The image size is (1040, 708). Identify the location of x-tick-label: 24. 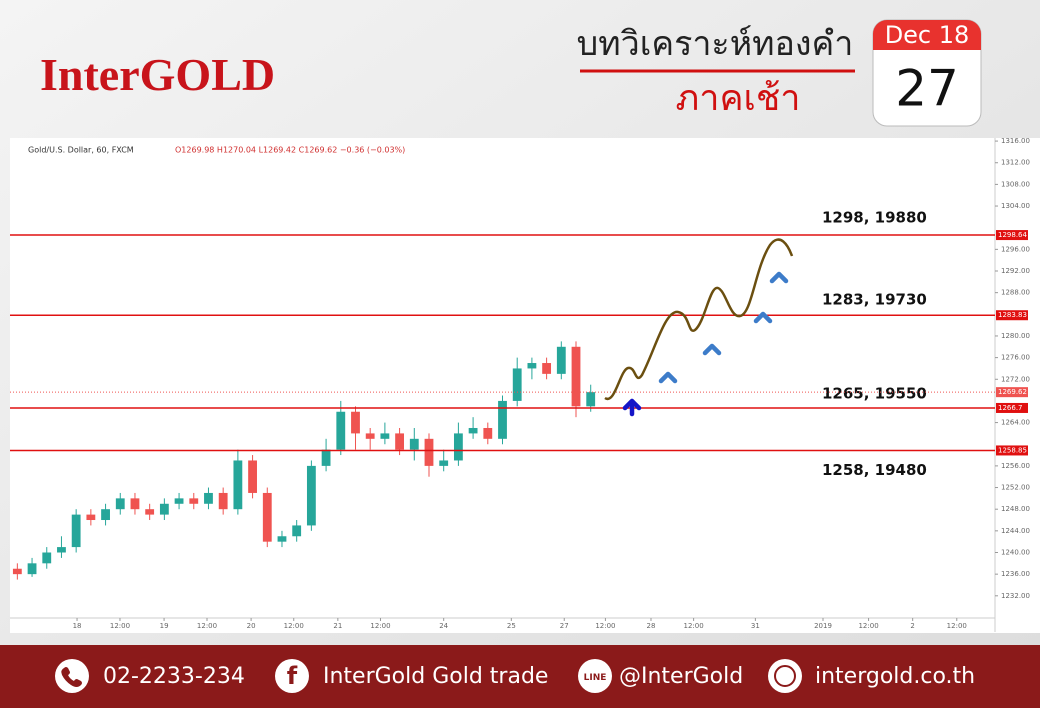
(443, 626).